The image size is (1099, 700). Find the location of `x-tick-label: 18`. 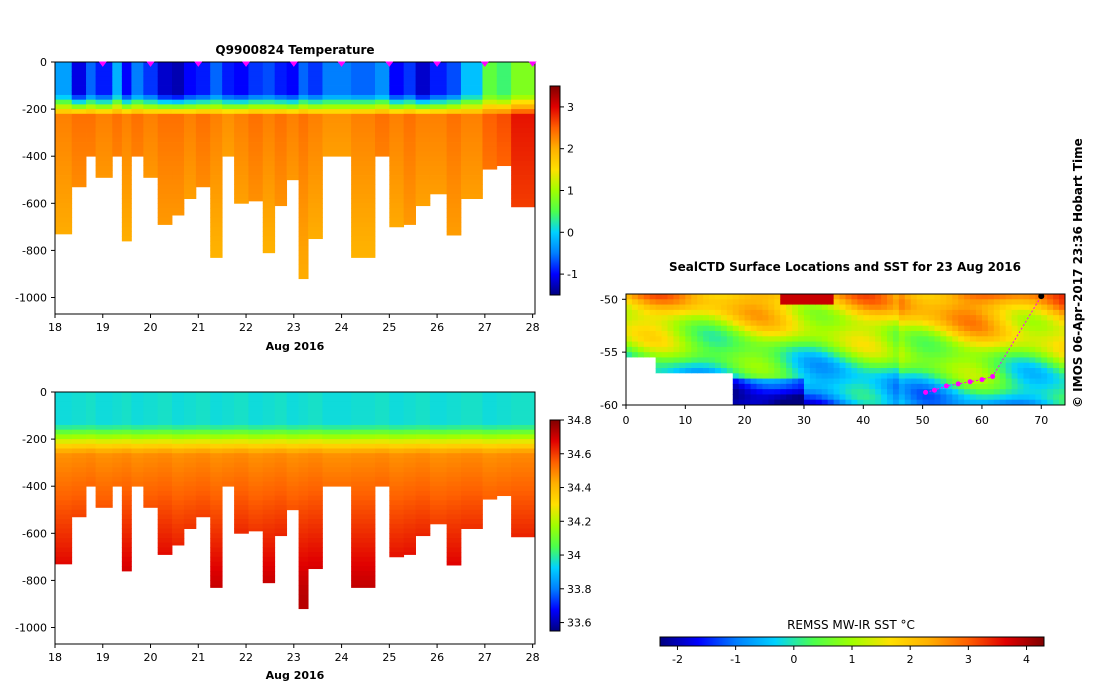

x-tick-label: 18 is located at coordinates (55, 327).